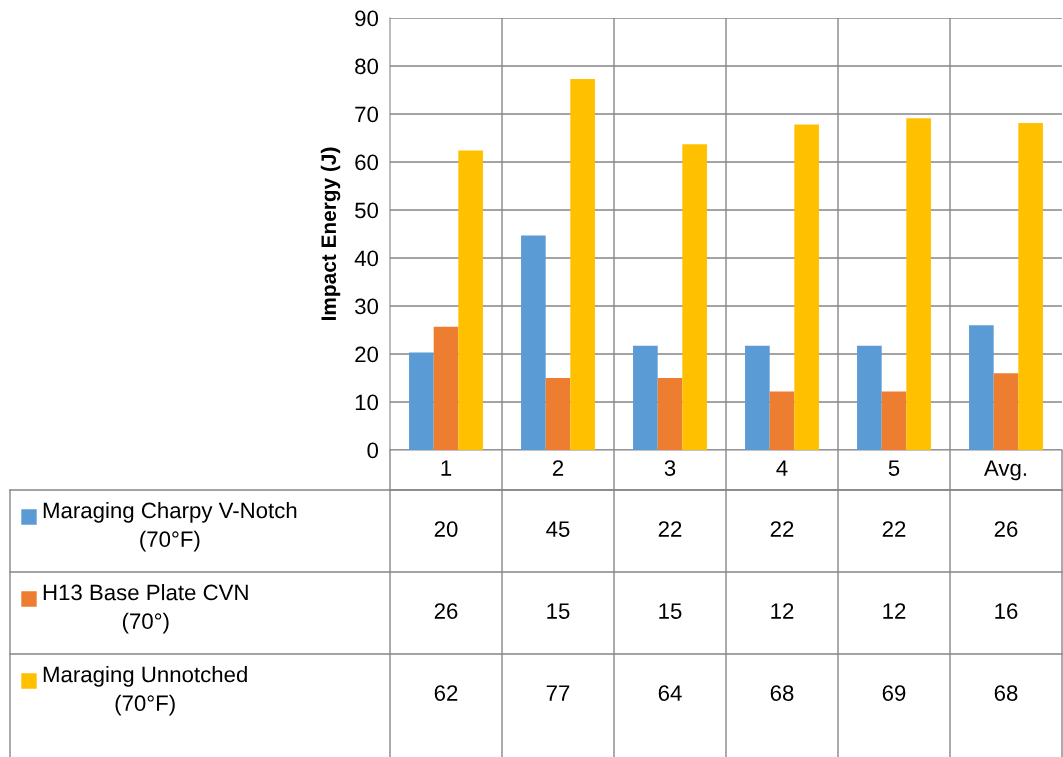 This screenshot has height=757, width=1063. What do you see at coordinates (670, 693) in the screenshot?
I see `data-label: 64` at bounding box center [670, 693].